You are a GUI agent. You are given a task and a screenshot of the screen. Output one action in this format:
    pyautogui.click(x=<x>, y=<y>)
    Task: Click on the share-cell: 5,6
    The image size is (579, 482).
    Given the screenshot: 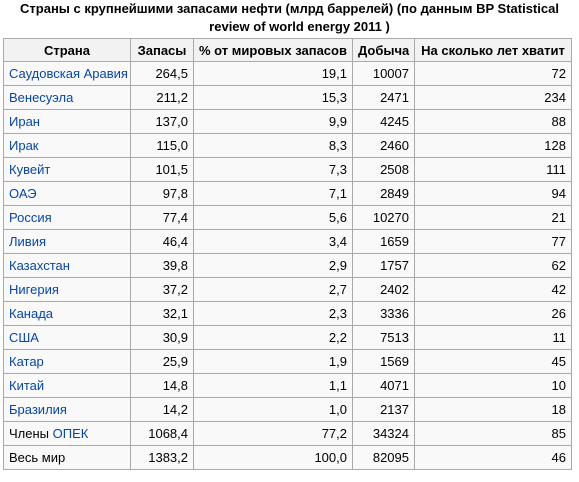 What is the action you would take?
    pyautogui.click(x=273, y=217)
    